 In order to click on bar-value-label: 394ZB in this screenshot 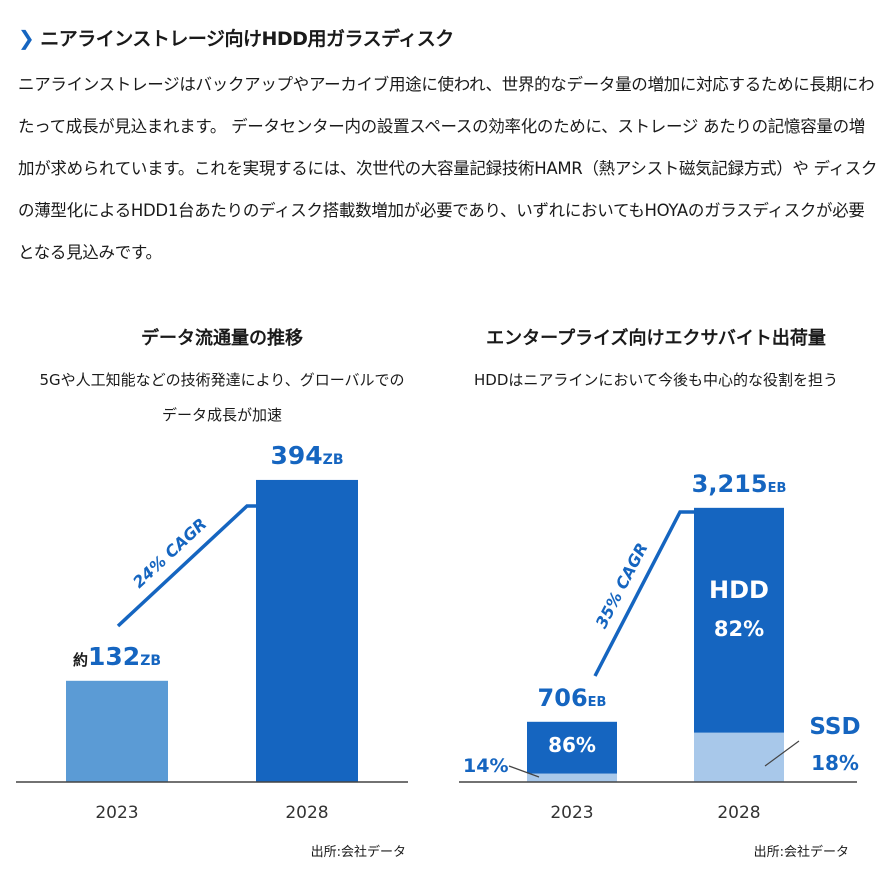, I will do `click(306, 455)`.